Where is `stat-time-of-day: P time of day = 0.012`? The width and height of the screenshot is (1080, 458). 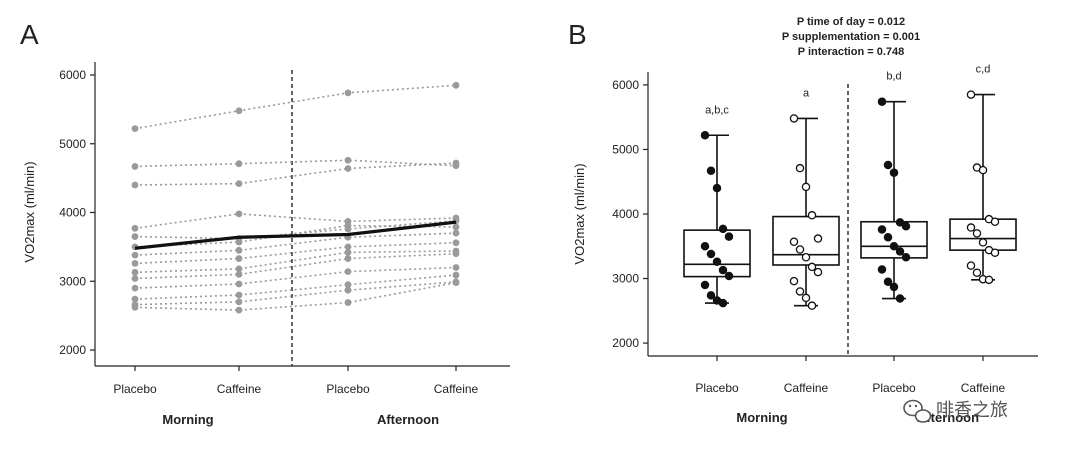 stat-time-of-day: P time of day = 0.012 is located at coordinates (851, 22).